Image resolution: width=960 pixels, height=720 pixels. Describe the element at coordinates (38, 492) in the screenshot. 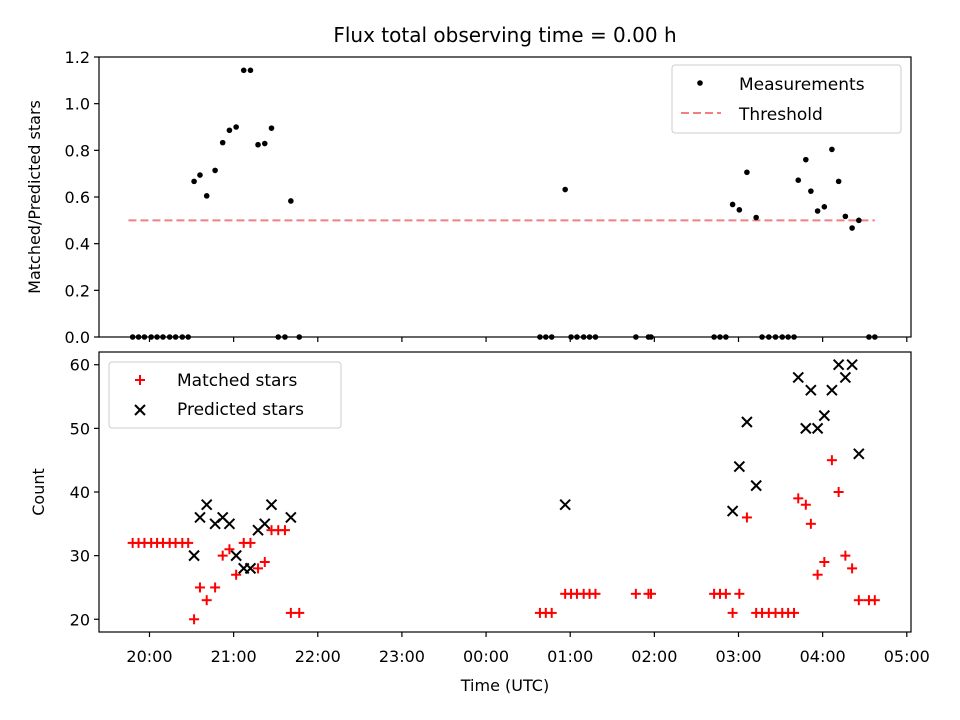

I see `bottom-y-axis-label: Count` at that location.